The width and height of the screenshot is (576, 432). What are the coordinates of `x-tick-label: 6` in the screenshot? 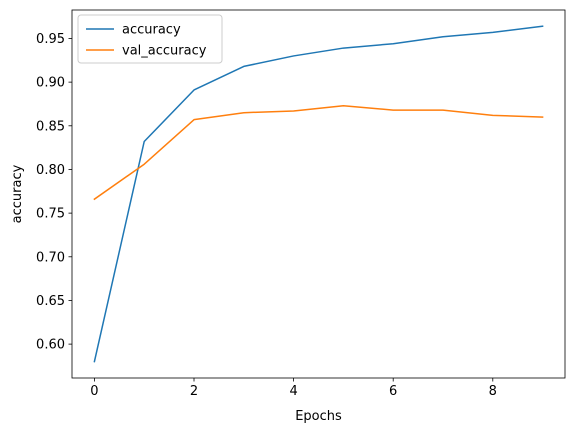 It's located at (393, 391).